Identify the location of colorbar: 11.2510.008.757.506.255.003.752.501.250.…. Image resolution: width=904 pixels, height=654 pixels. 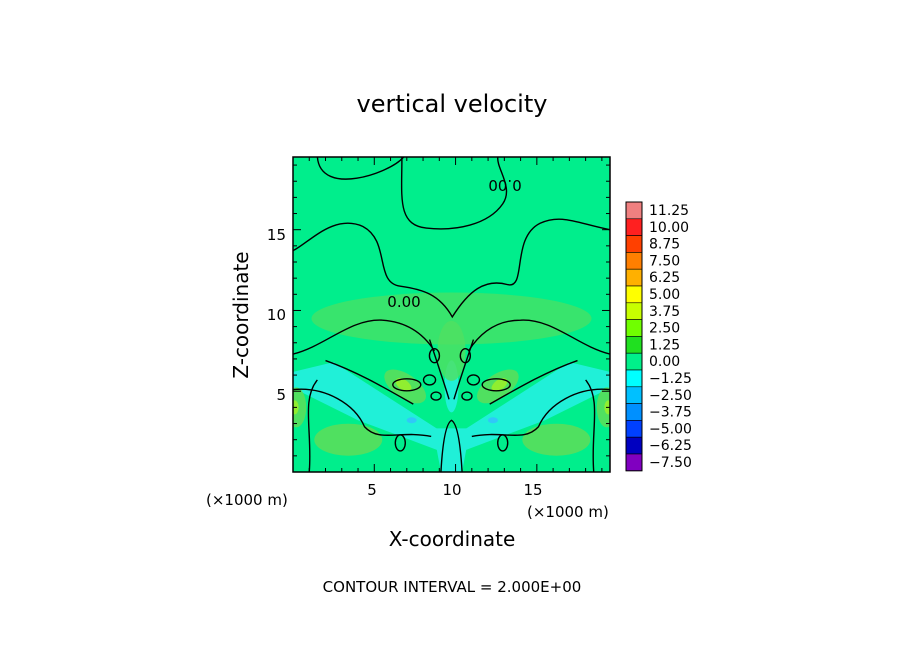
(658, 336).